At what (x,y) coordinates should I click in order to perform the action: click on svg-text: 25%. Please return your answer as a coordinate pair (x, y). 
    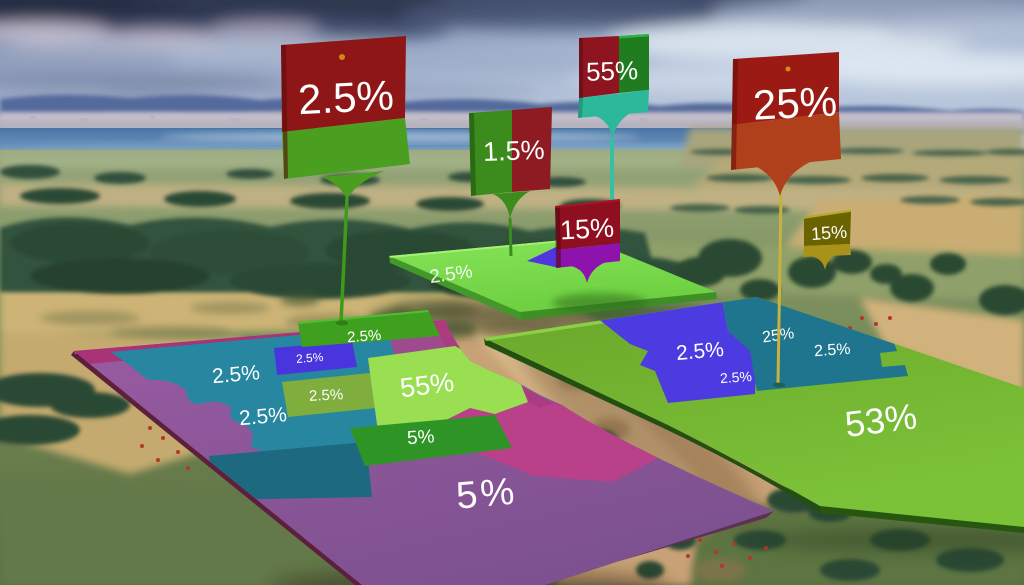
    Looking at the image, I should click on (795, 102).